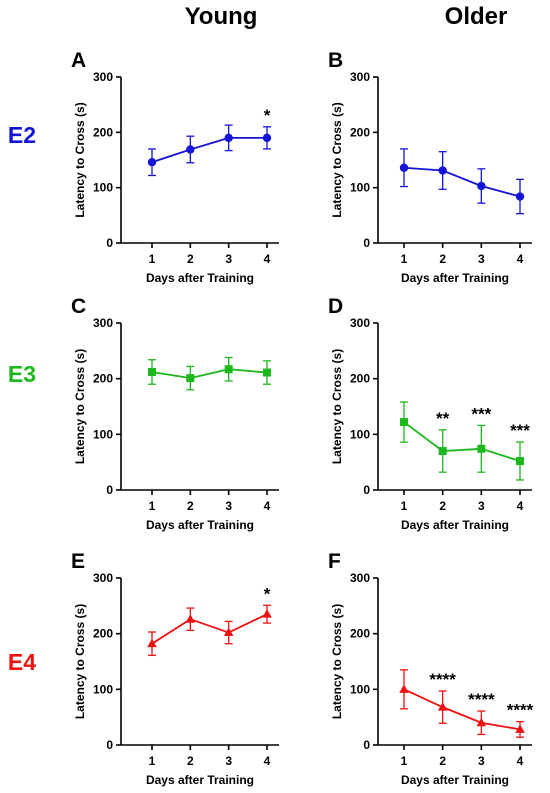 This screenshot has height=793, width=550. Describe the element at coordinates (22, 135) in the screenshot. I see `row-label-e2: E2` at that location.